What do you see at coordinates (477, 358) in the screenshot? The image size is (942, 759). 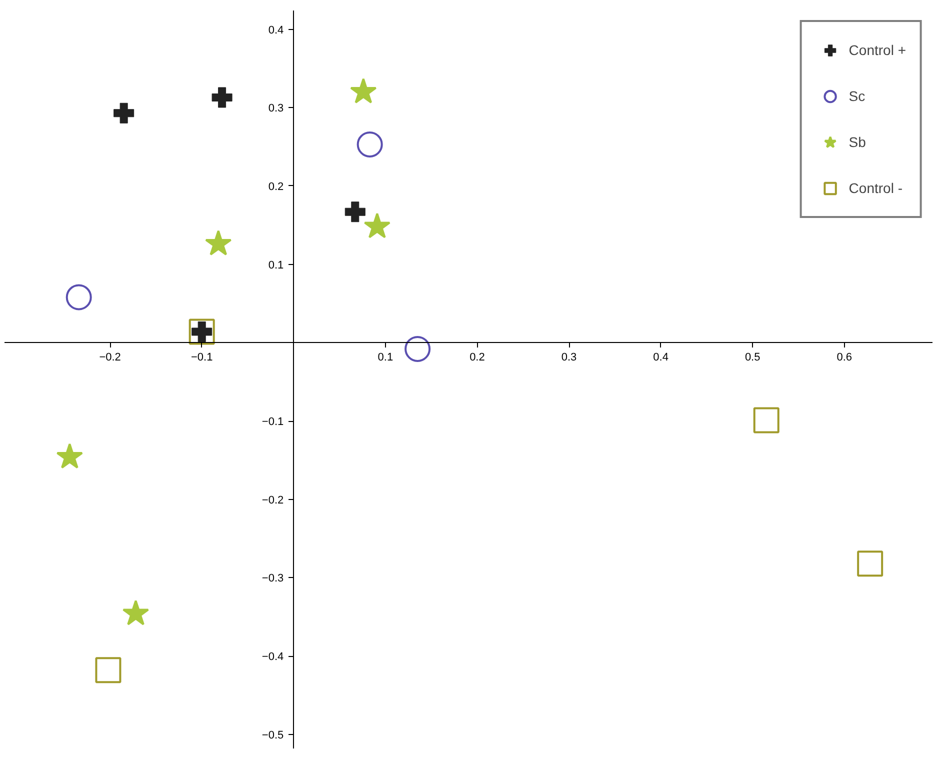 I see `x-tick-label: 0.2` at bounding box center [477, 358].